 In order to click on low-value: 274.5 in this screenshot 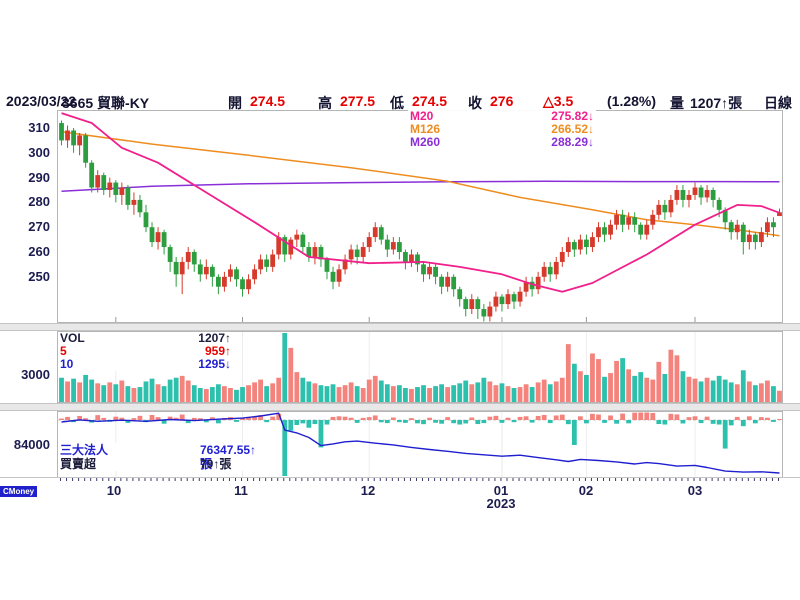, I will do `click(430, 101)`.